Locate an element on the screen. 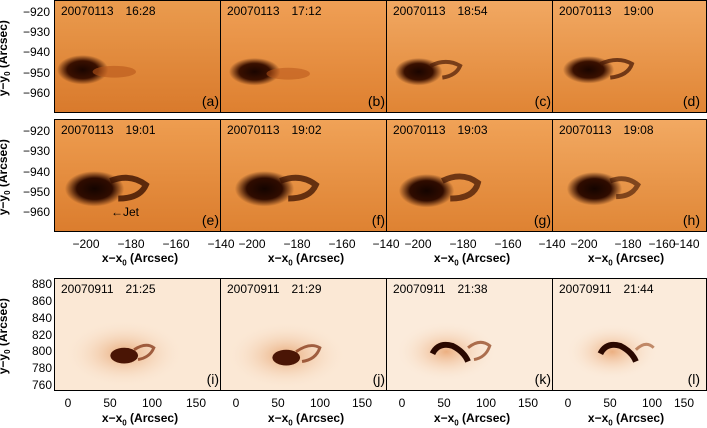  y-tick: 800 is located at coordinates (41, 351).